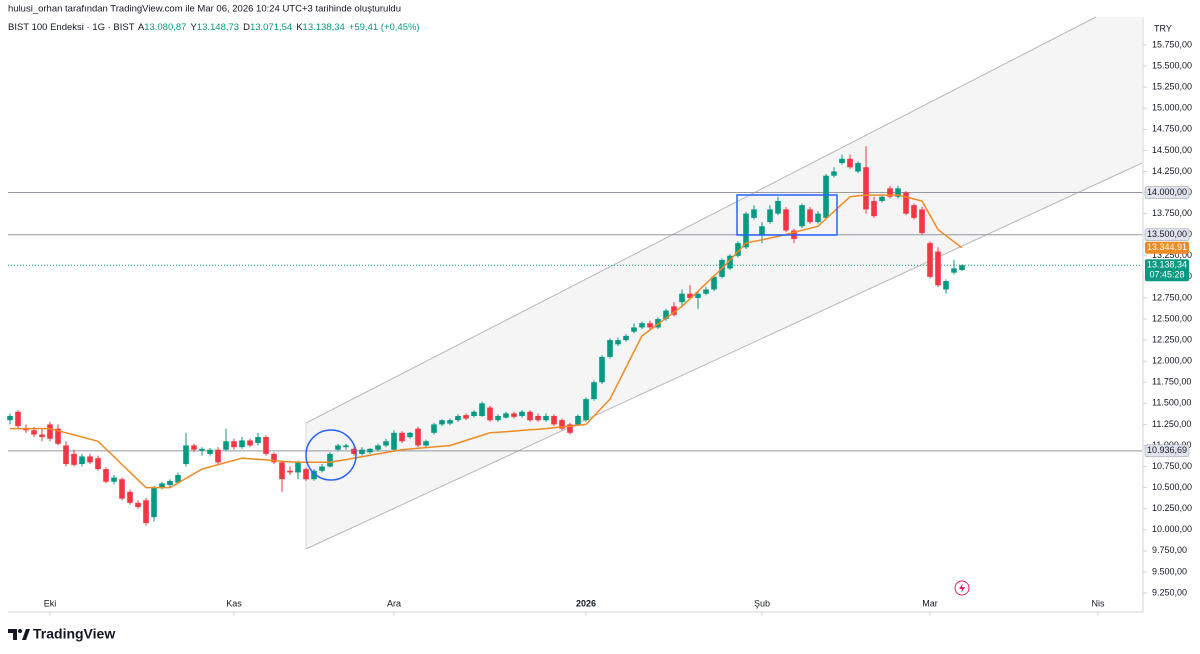 The width and height of the screenshot is (1200, 654). Describe the element at coordinates (141, 27) in the screenshot. I see `open-label: A` at that location.